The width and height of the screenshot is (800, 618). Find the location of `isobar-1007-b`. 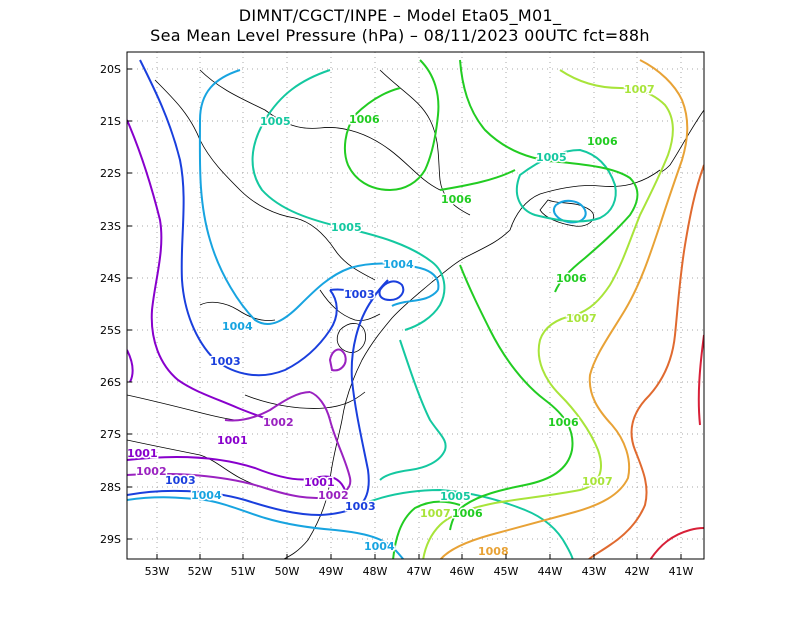

isobar-1007-b is located at coordinates (512, 436).